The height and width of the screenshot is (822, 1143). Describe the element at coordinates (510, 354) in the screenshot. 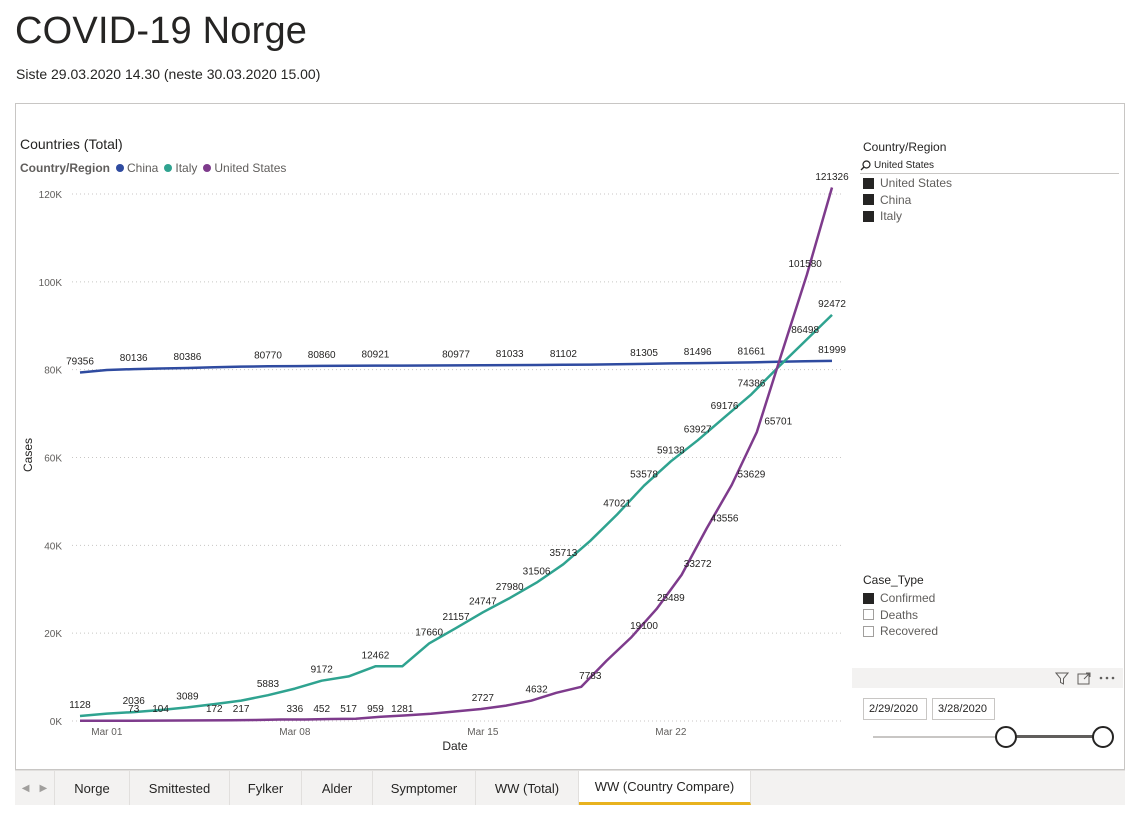

I see `data-label: 81033` at that location.